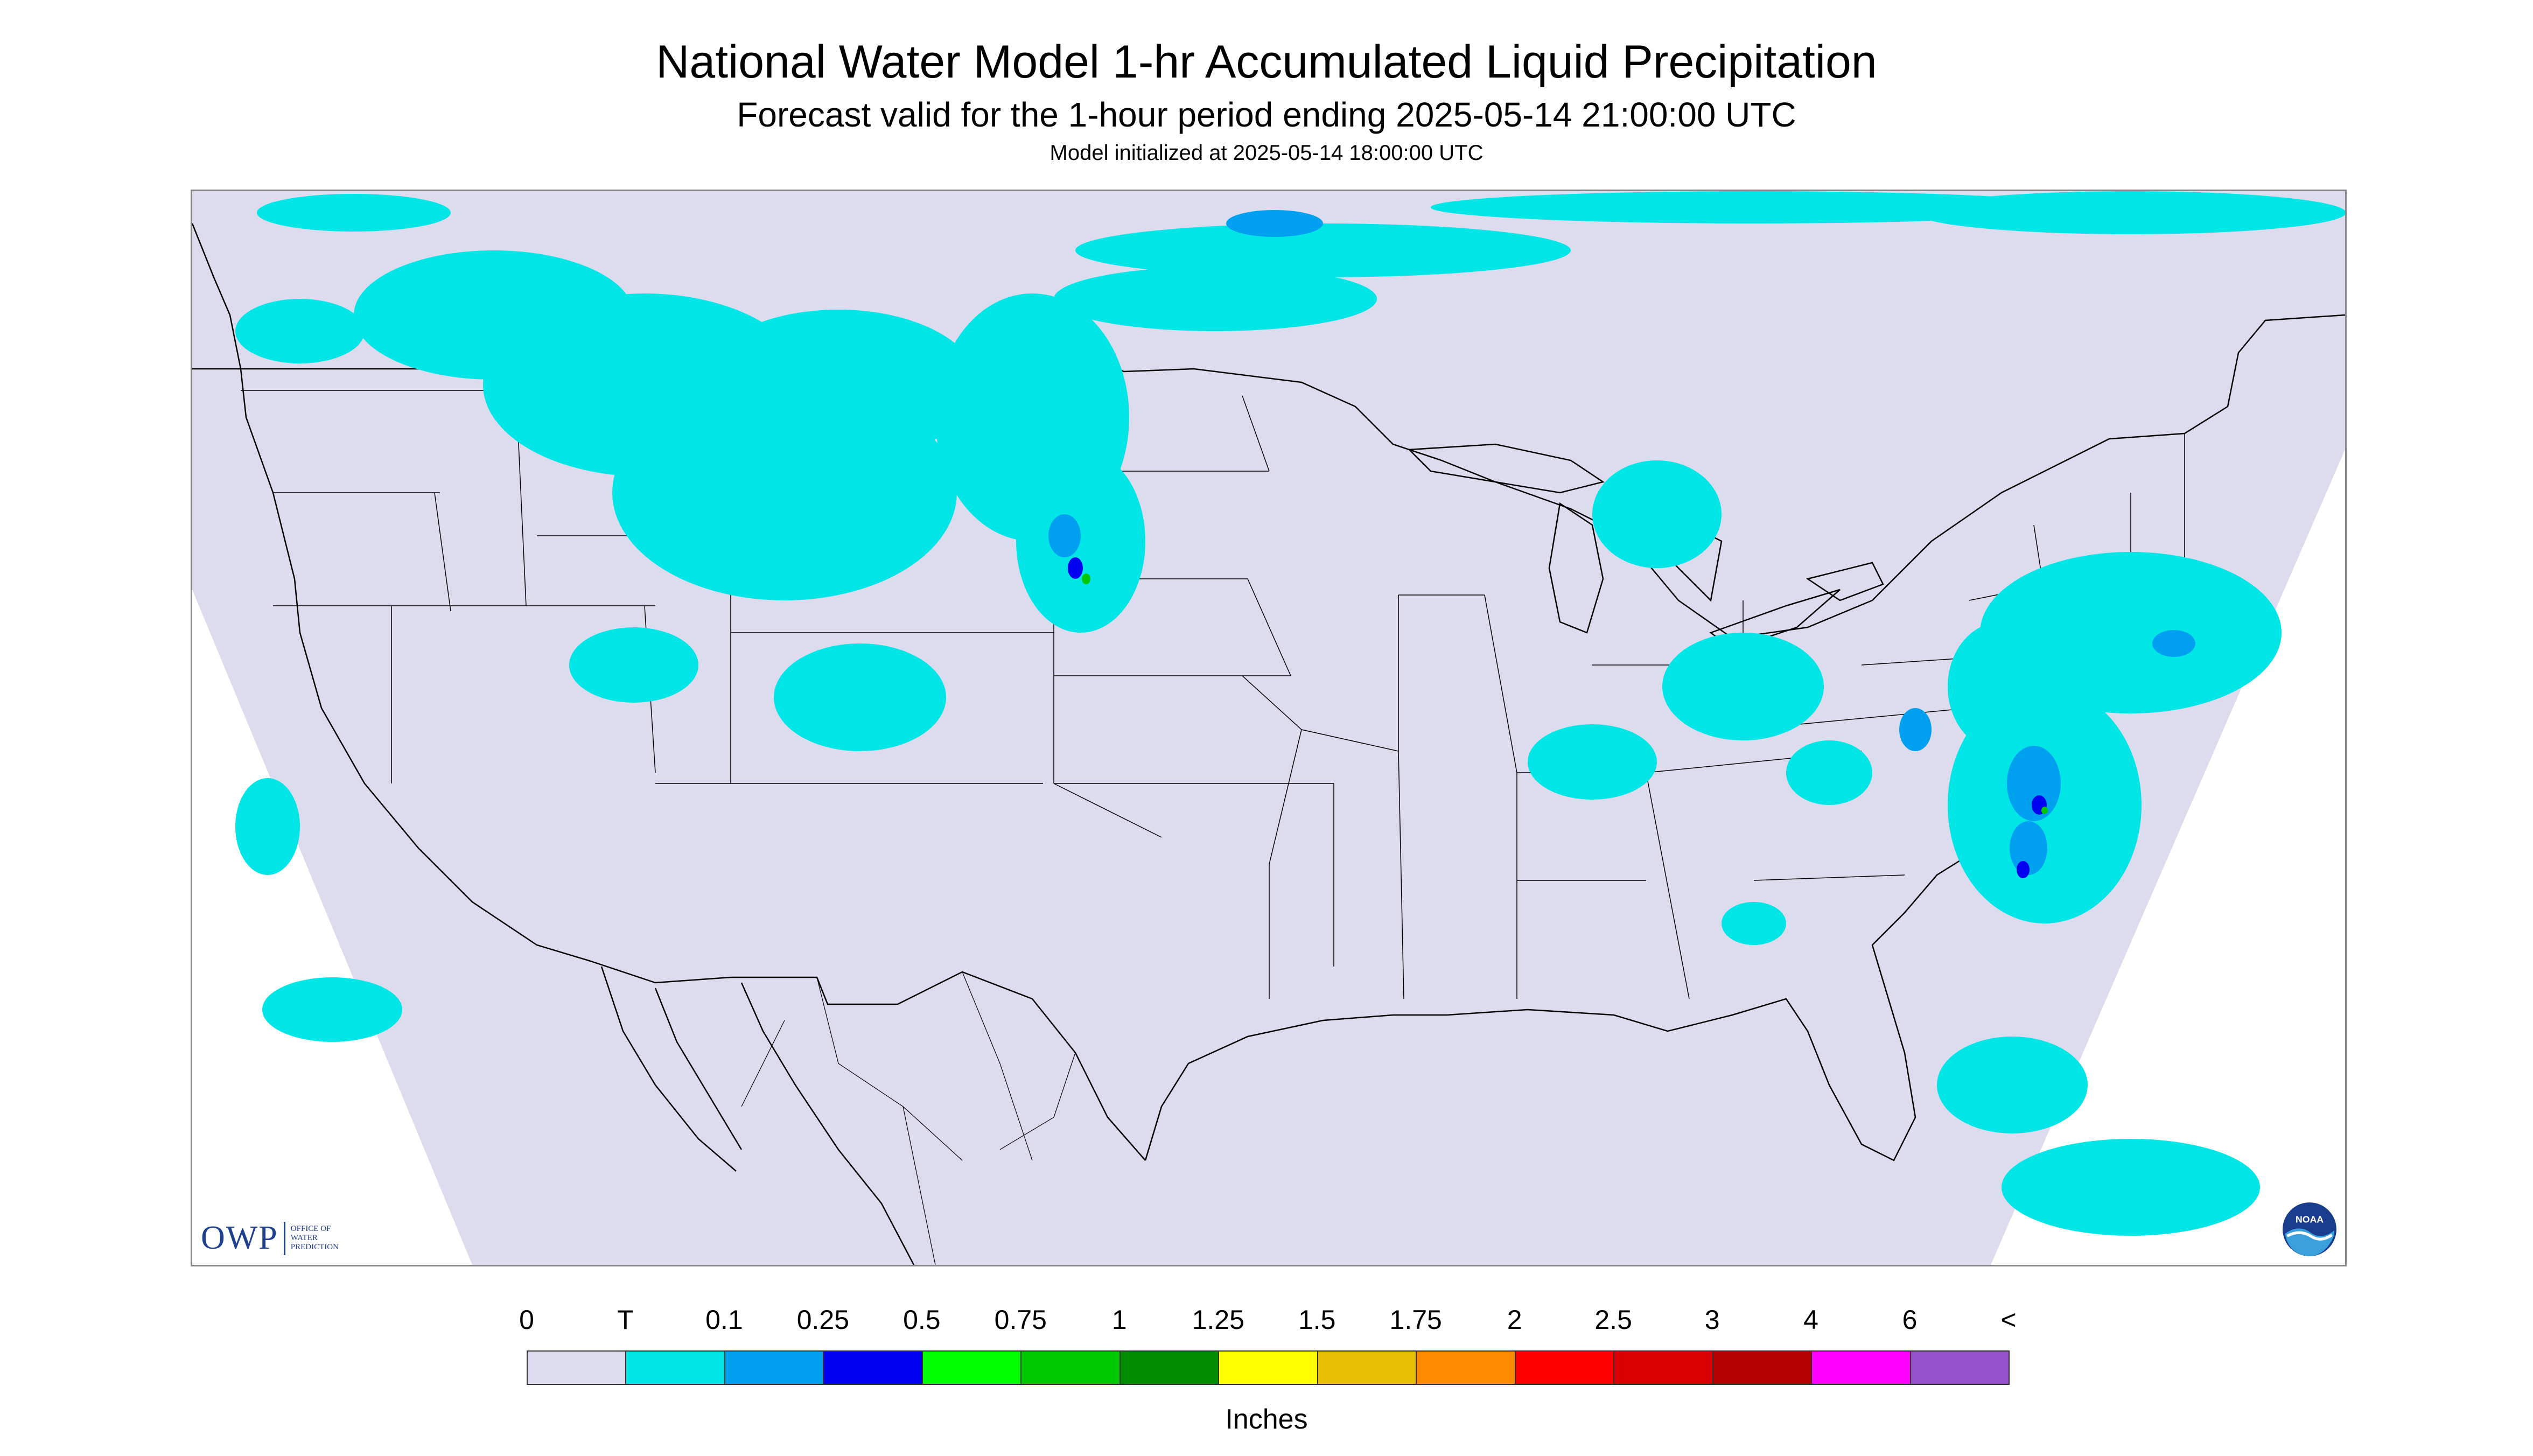  Describe the element at coordinates (1712, 1320) in the screenshot. I see `legend-label: 3` at that location.